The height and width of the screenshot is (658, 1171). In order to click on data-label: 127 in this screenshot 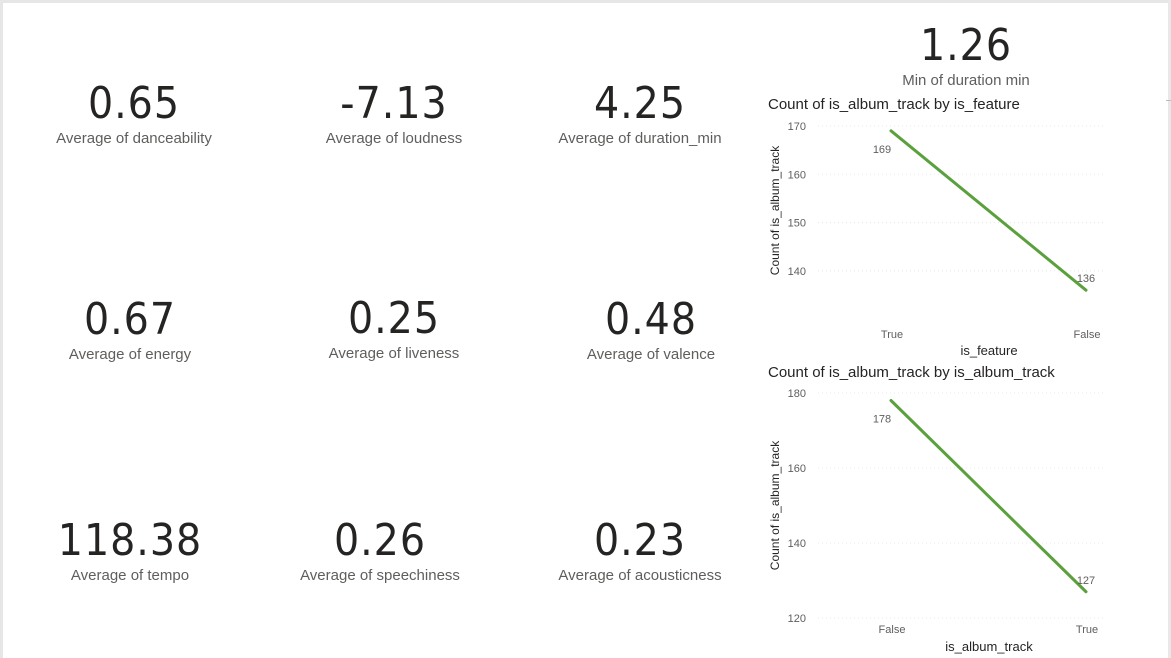, I will do `click(1086, 581)`.